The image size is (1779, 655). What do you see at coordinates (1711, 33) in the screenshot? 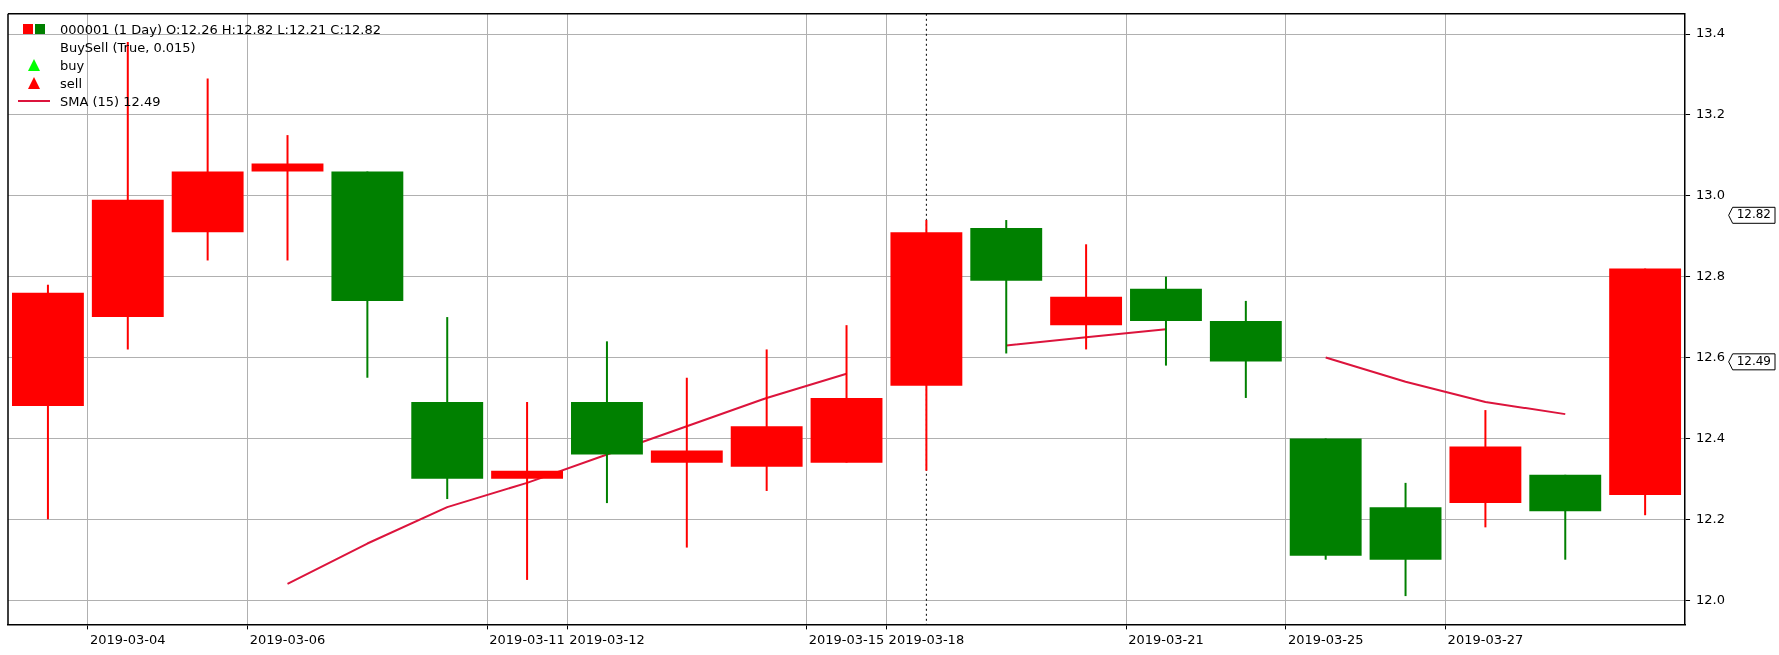
I see `y-tick-label: 13.4` at bounding box center [1711, 33].